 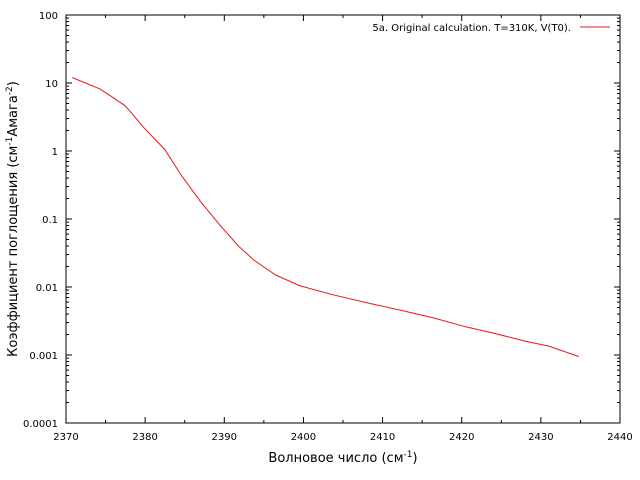 What do you see at coordinates (303, 437) in the screenshot?
I see `x-tick-label: 2400` at bounding box center [303, 437].